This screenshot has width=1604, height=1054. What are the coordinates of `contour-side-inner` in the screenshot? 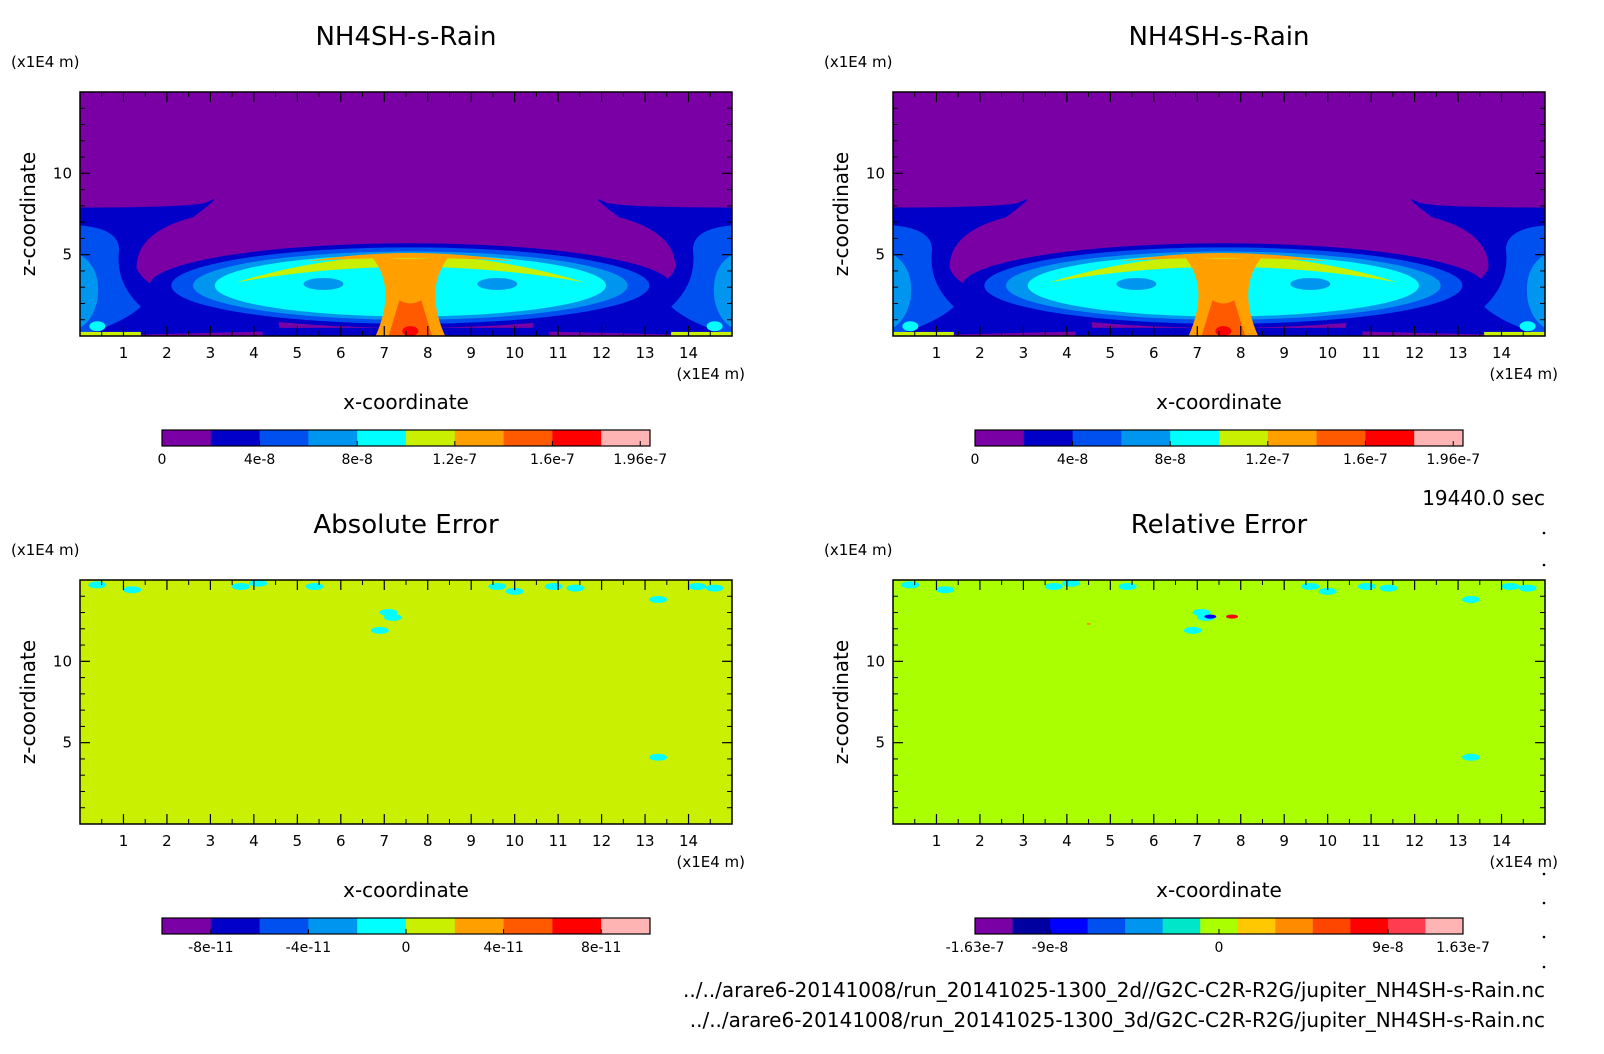 It's located at (902, 291).